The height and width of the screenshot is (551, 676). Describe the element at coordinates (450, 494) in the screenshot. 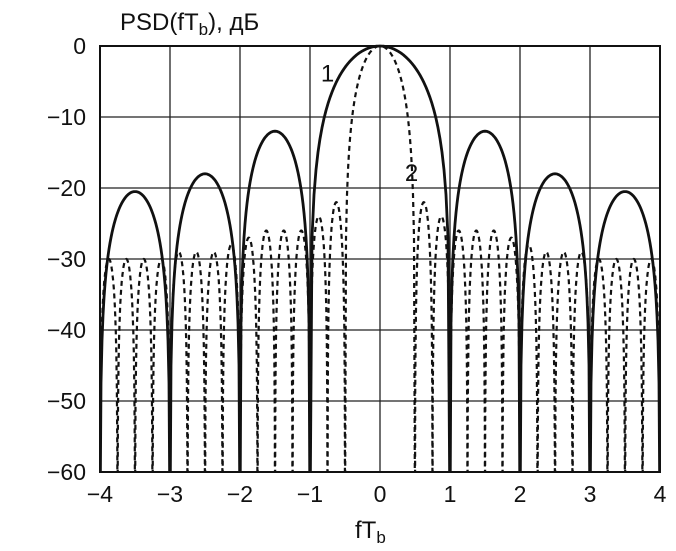

I see `x-tick-label: 1` at that location.